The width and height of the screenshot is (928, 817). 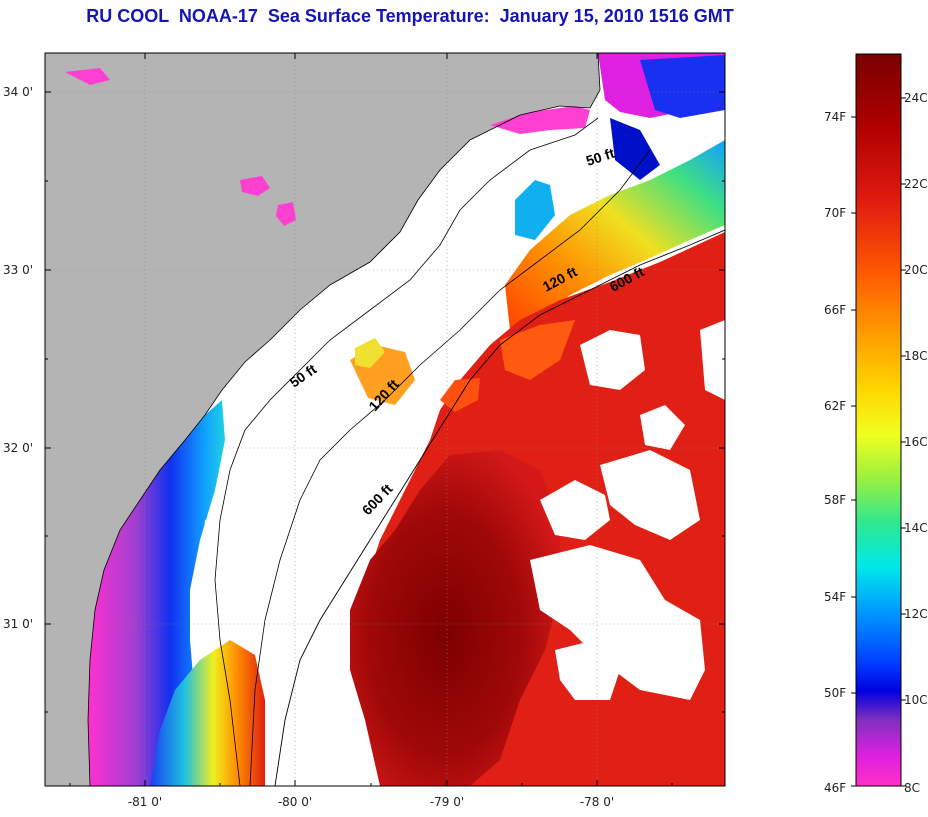 What do you see at coordinates (835, 117) in the screenshot?
I see `colorbar-f-74: 74F` at bounding box center [835, 117].